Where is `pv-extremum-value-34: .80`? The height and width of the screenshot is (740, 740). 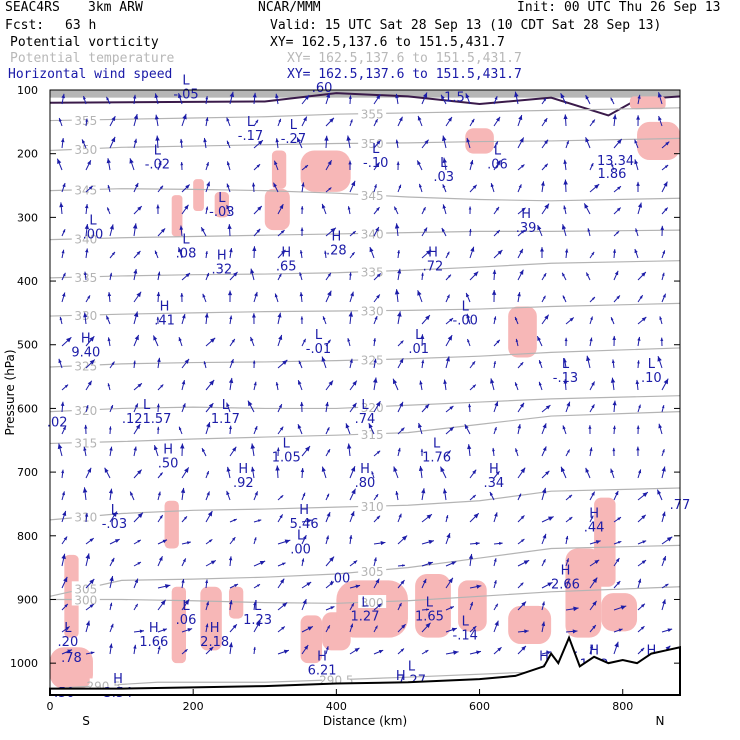
pv-extremum-value-34: .80 is located at coordinates (365, 483).